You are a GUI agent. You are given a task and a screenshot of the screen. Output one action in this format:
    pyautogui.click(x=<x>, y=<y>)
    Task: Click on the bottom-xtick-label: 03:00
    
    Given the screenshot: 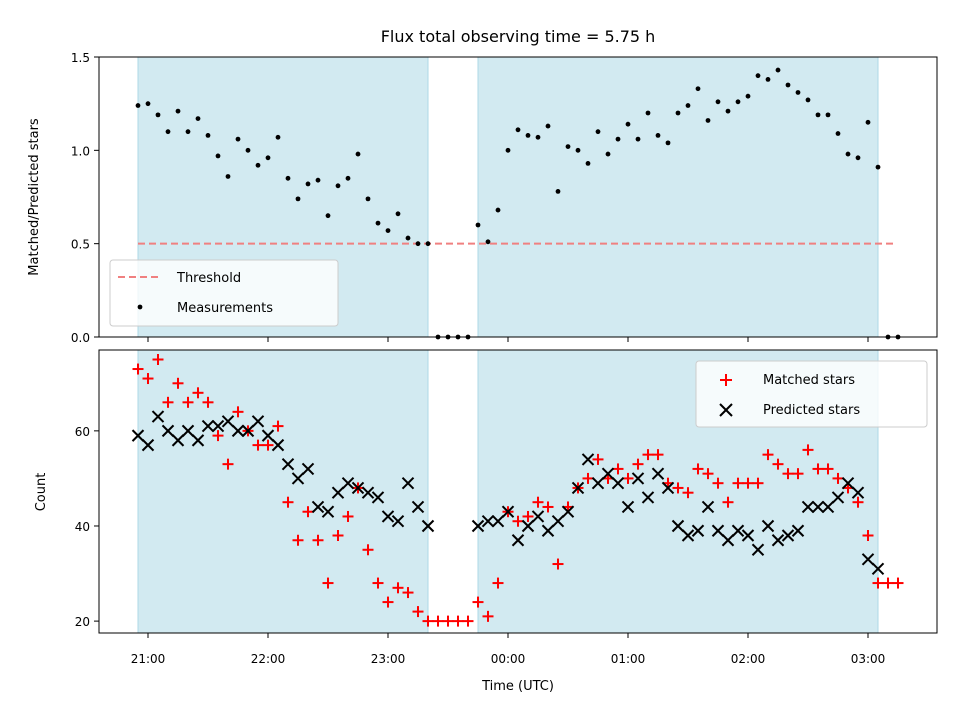 What is the action you would take?
    pyautogui.click(x=868, y=659)
    